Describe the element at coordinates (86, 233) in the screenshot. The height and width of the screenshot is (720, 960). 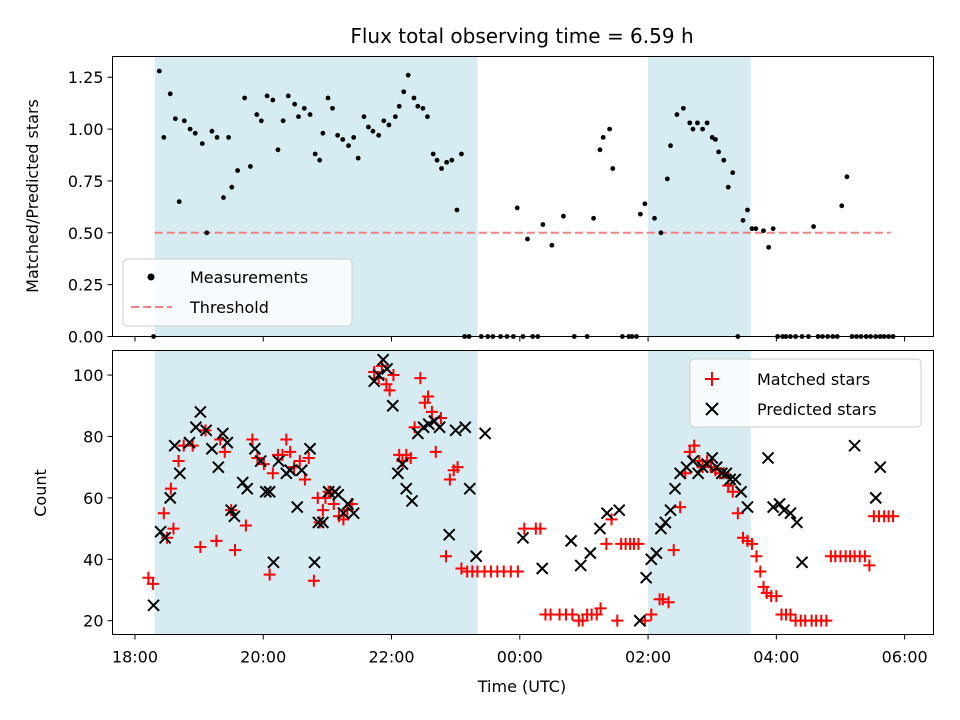
I see `top-y-tick-label: 0.50` at that location.